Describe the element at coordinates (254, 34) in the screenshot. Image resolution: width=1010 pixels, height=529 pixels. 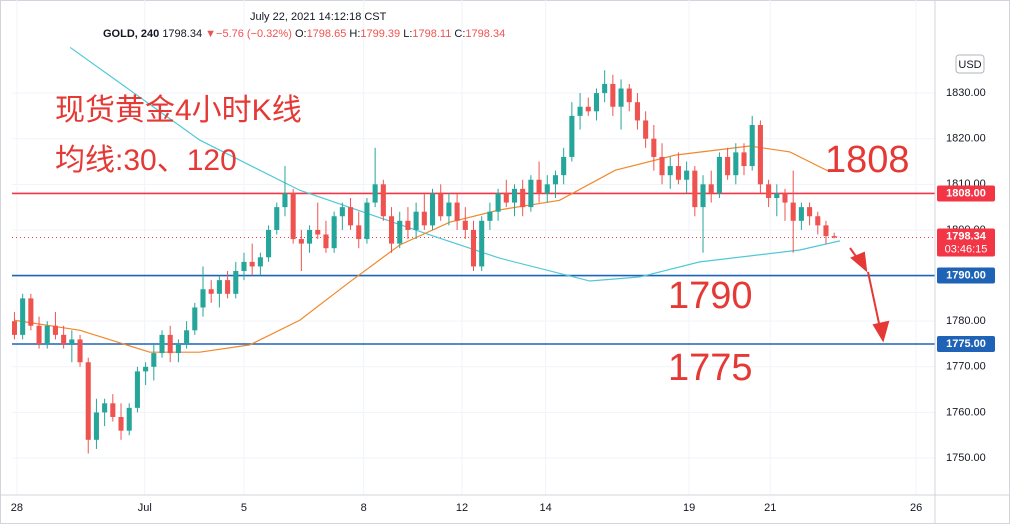
I see `change: −5.76 (−0.32%)` at that location.